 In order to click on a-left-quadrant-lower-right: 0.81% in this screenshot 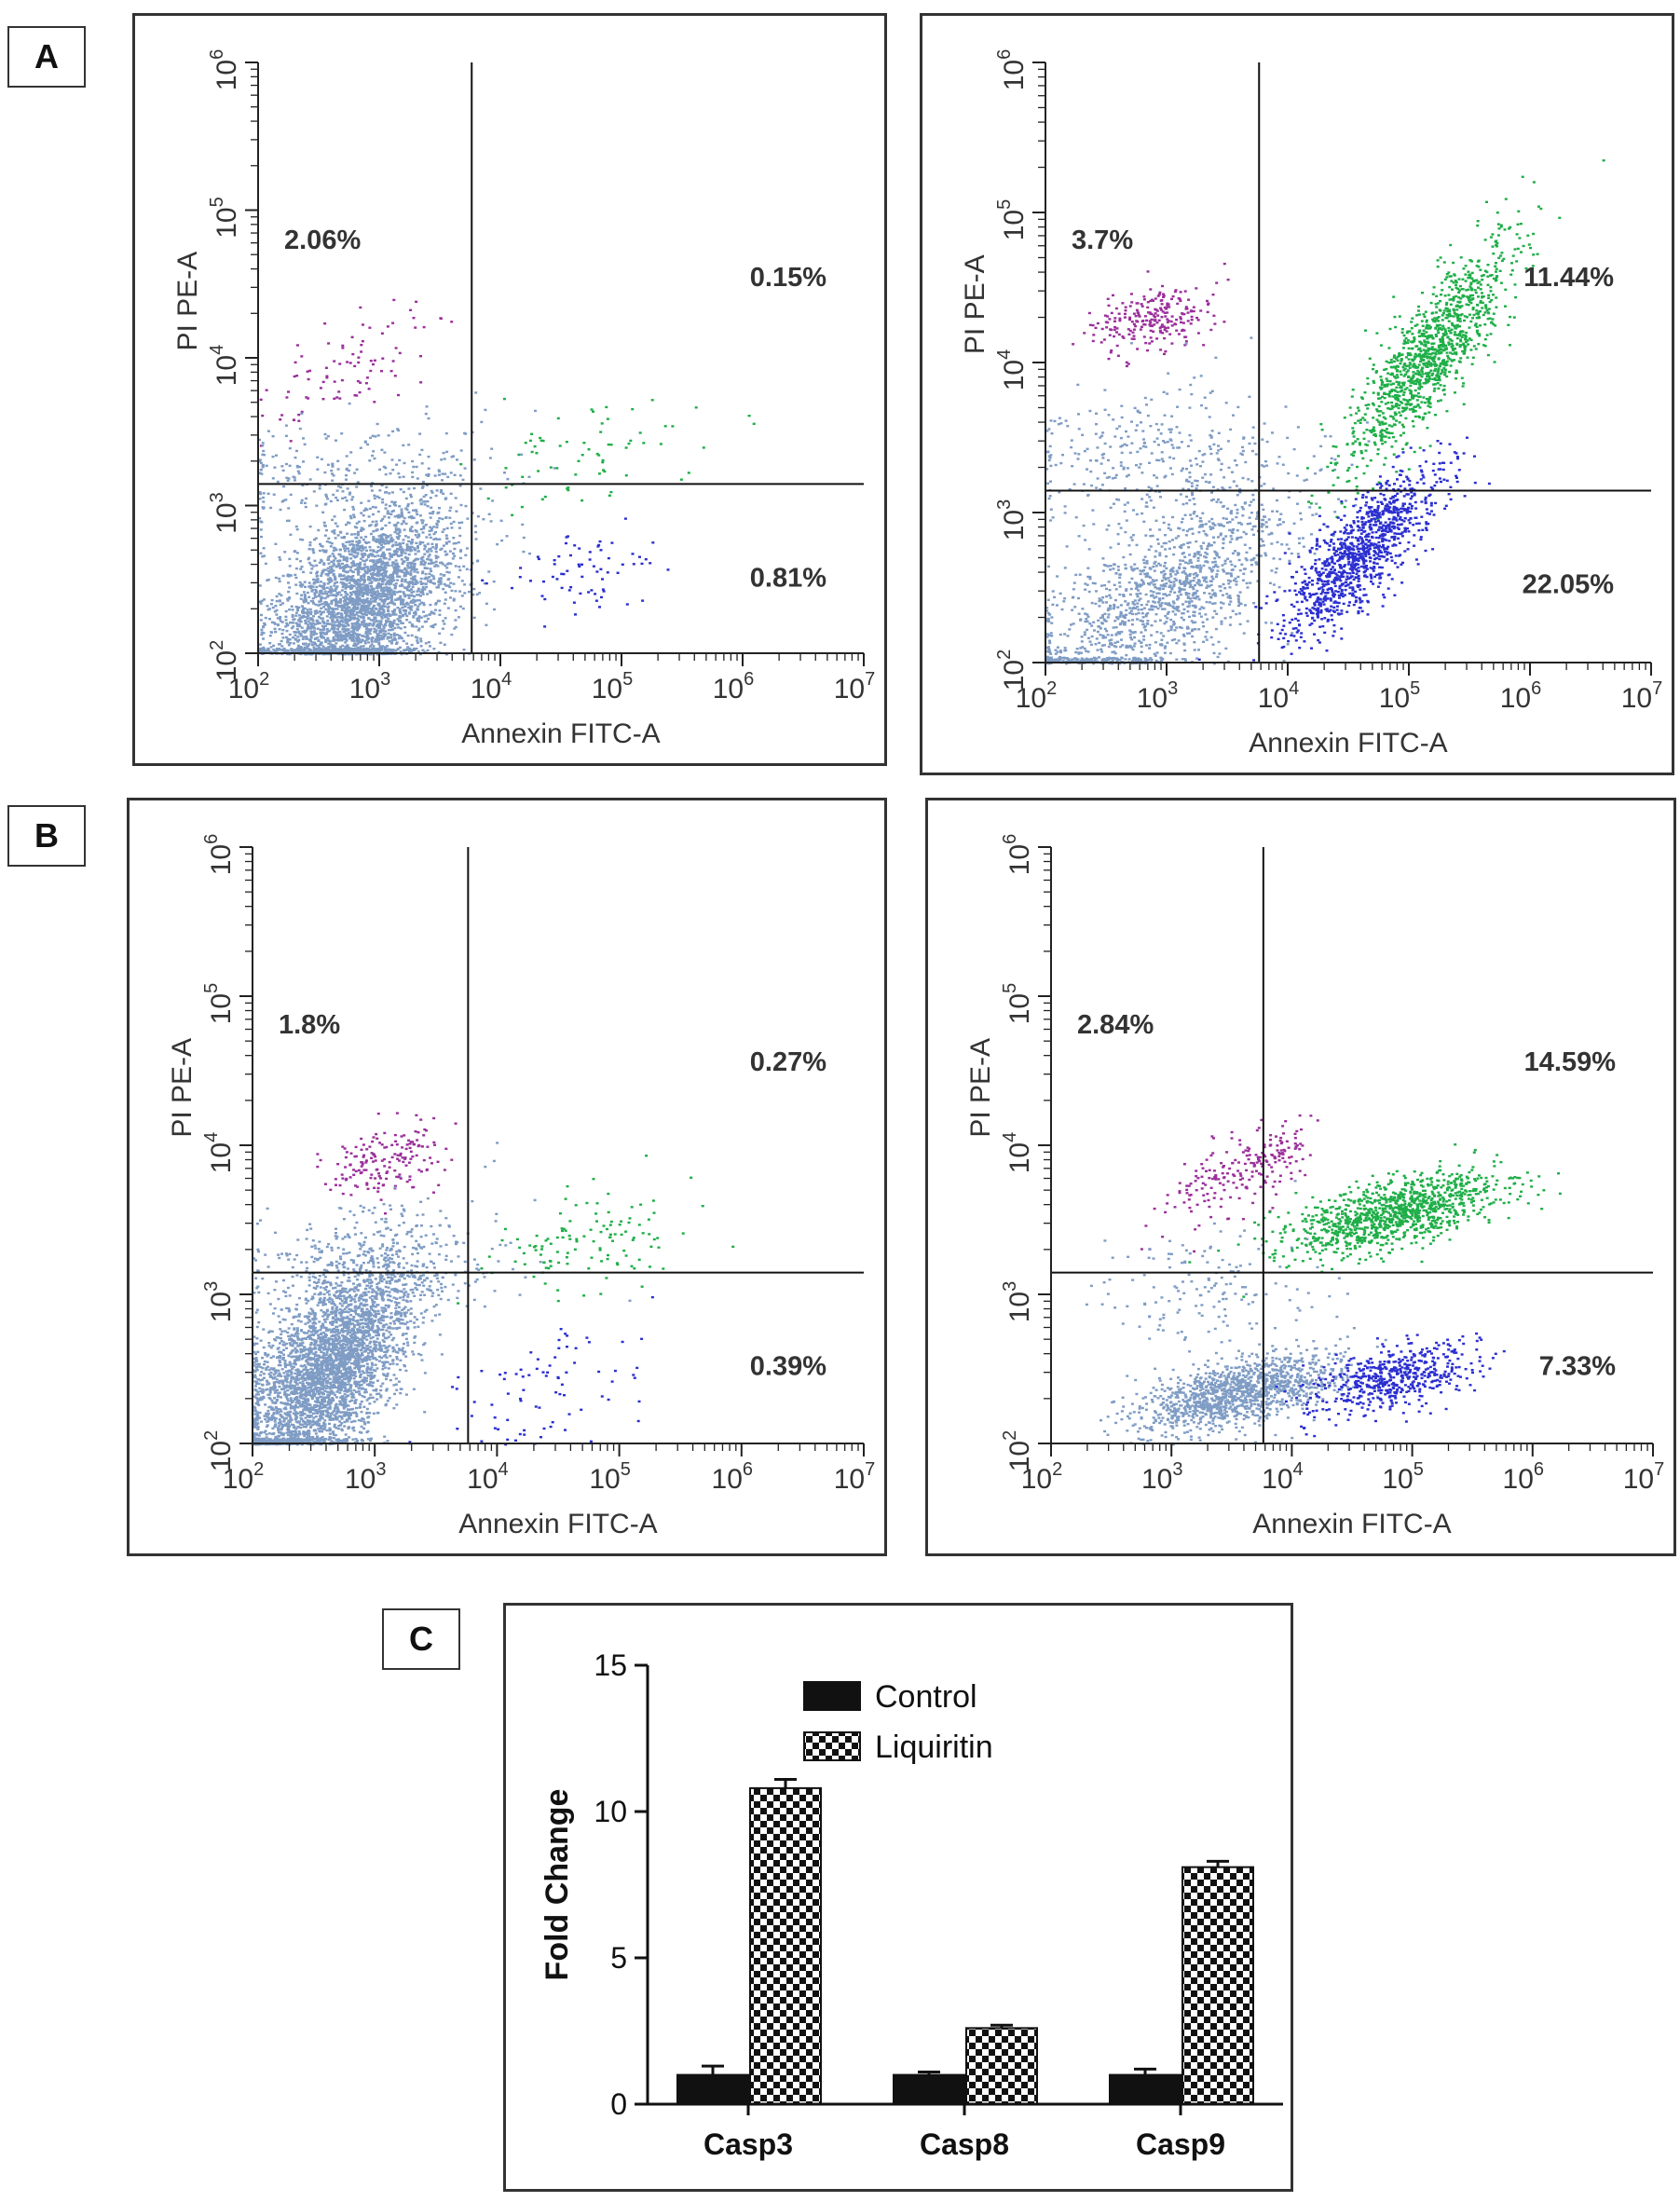, I will do `click(788, 578)`.